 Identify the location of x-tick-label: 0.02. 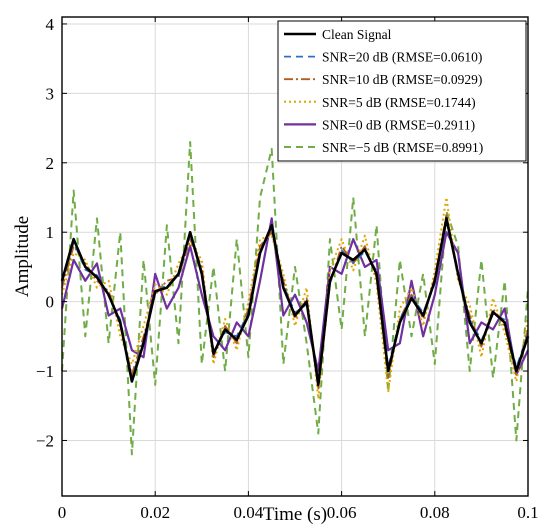
(155, 512).